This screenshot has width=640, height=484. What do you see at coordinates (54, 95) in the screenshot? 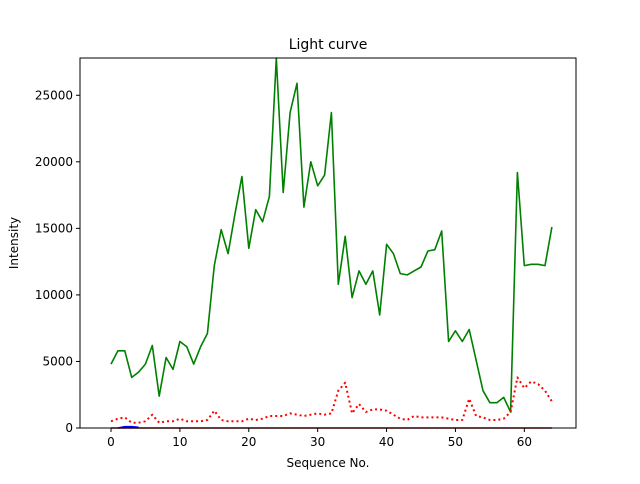
I see `y-tick-label: 25000` at bounding box center [54, 95].